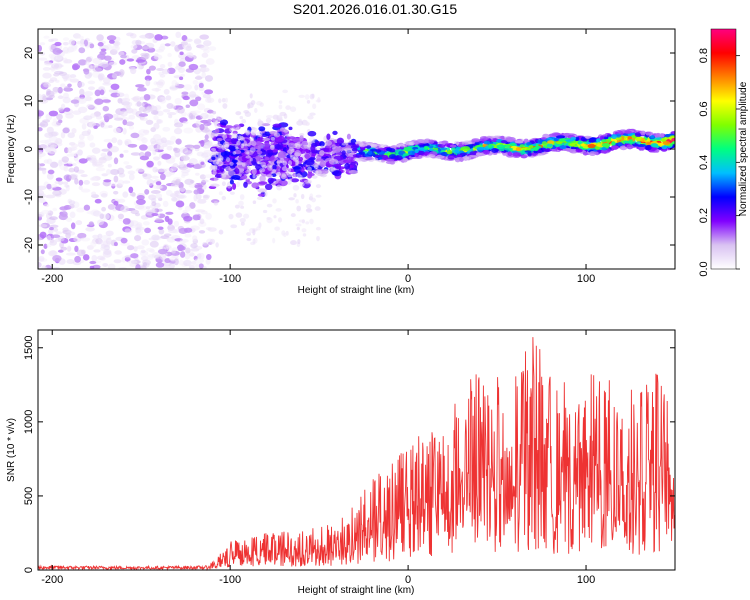  I want to click on spectrogram-y-label: Frequency (Hz), so click(11, 149).